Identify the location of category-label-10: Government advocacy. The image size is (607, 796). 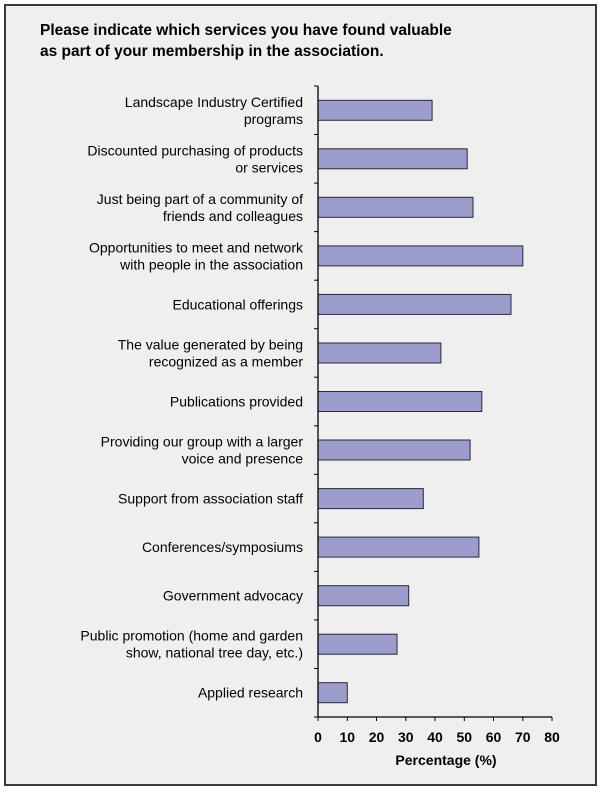
(233, 596).